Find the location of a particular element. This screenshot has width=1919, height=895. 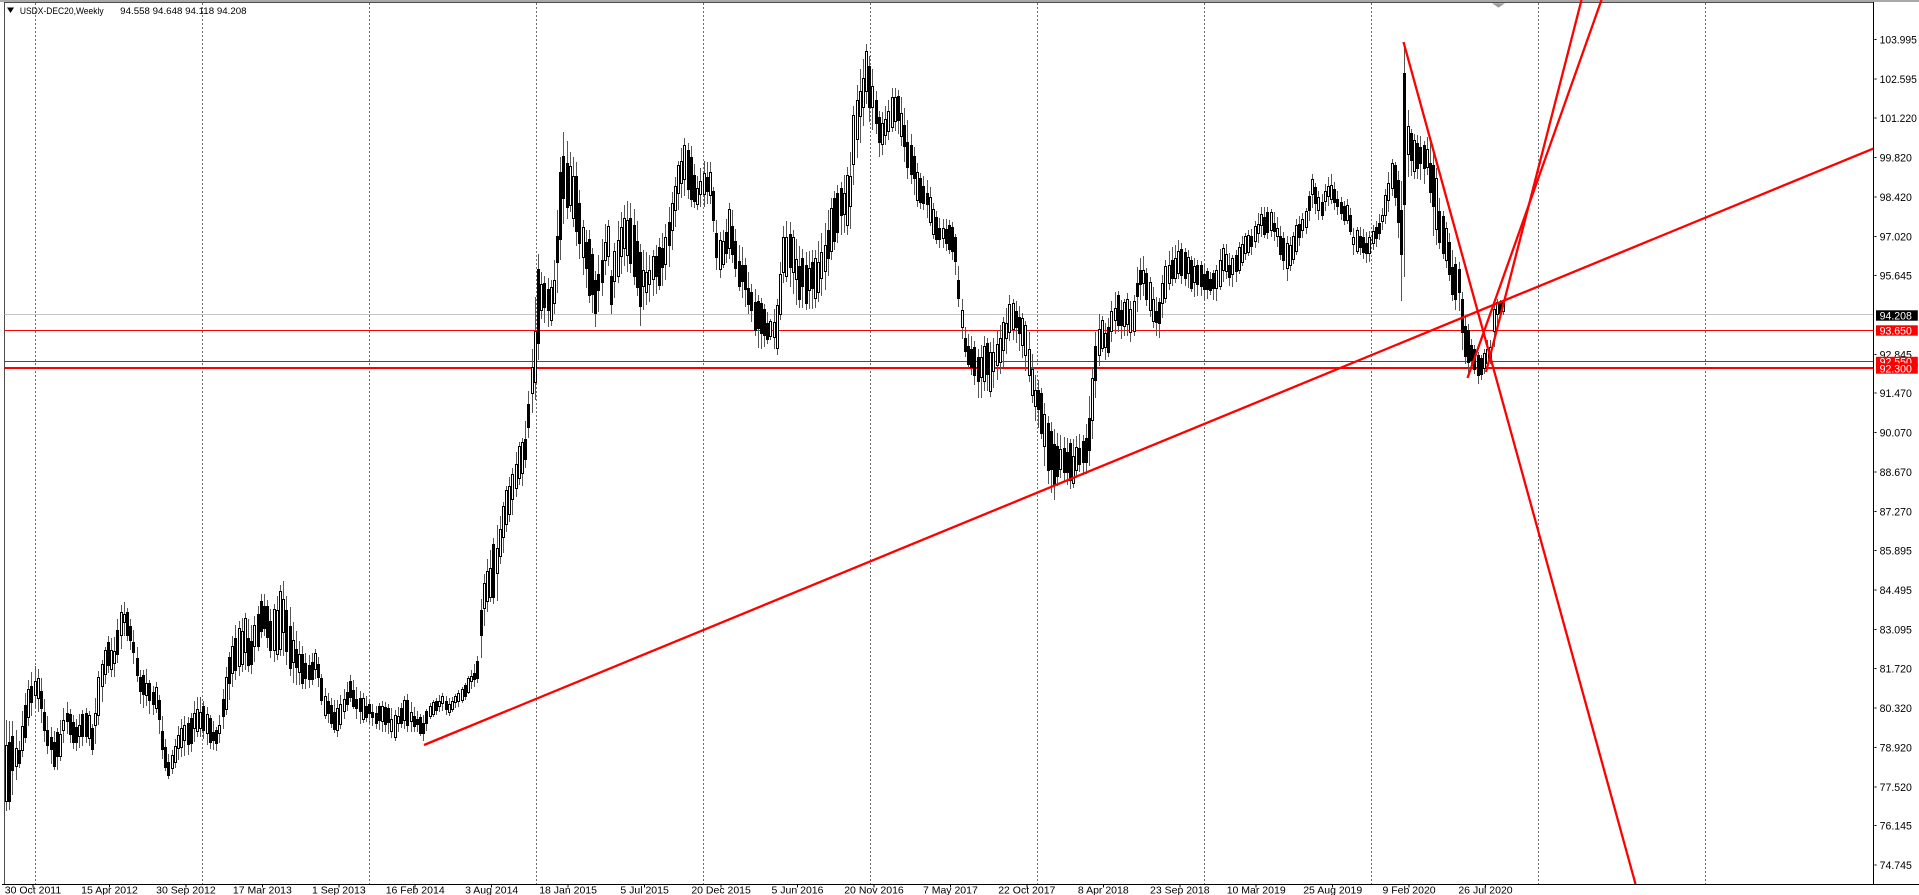

svg-text: 17 Mar 2013 is located at coordinates (262, 889).